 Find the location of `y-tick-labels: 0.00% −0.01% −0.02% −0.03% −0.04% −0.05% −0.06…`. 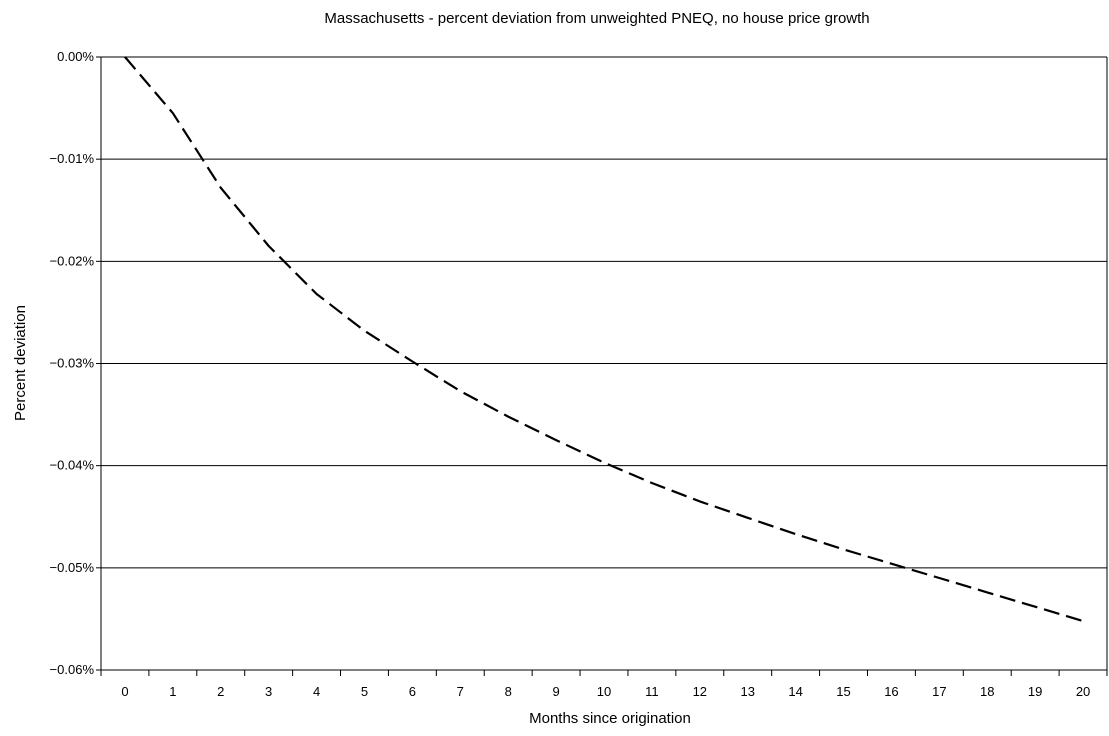

y-tick-labels: 0.00% −0.01% −0.02% −0.03% −0.04% −0.05% −0.06… is located at coordinates (72, 363).